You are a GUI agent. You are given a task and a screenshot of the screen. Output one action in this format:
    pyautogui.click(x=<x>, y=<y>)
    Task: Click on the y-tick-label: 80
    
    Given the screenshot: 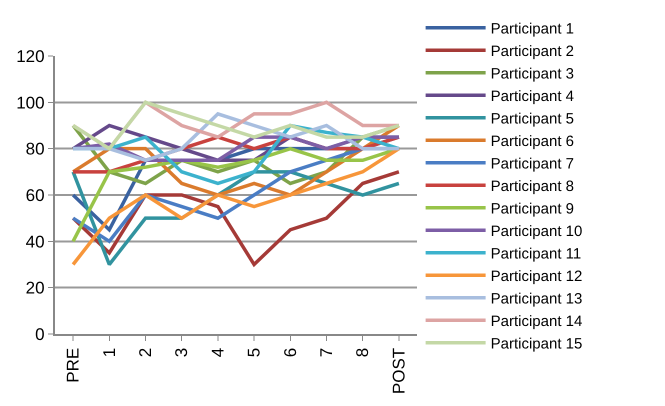 What is the action you would take?
    pyautogui.click(x=35, y=149)
    